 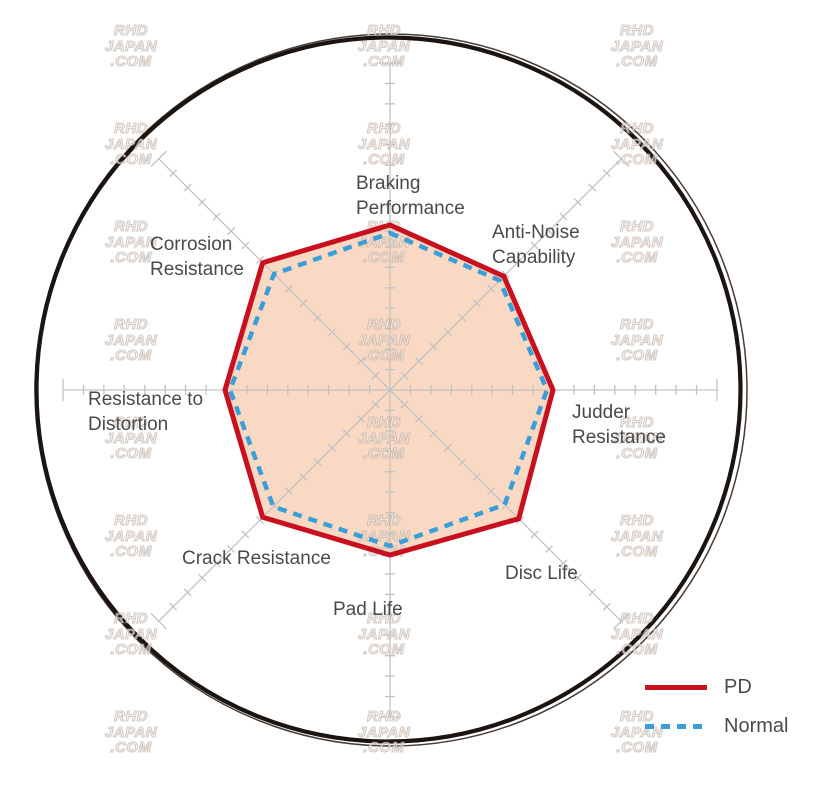 What do you see at coordinates (676, 726) in the screenshot?
I see `normal-line-sample` at bounding box center [676, 726].